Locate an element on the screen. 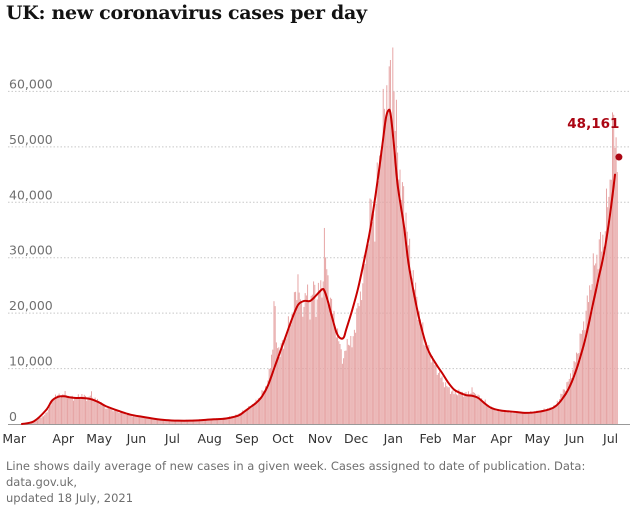  y-tick-label: 10,000 is located at coordinates (31, 361).